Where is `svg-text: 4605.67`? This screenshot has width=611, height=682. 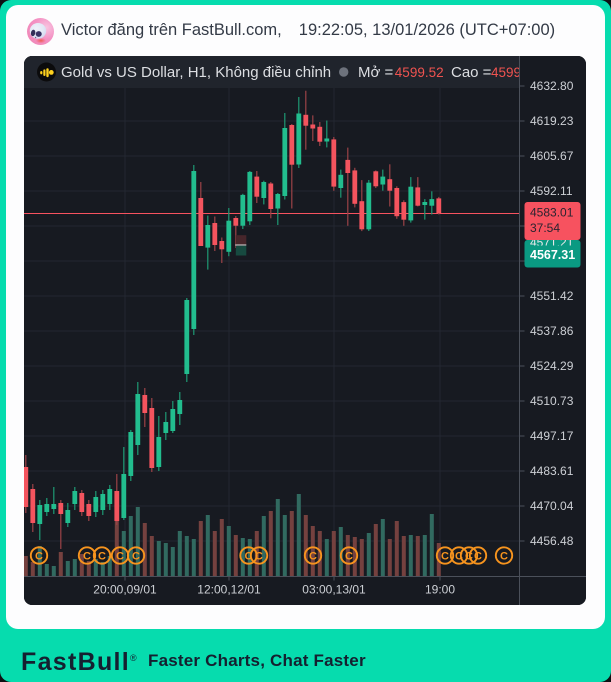 svg-text: 4605.67 is located at coordinates (552, 156).